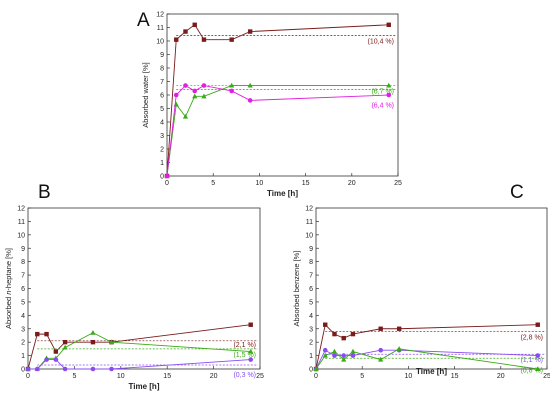  I want to click on y-tick-label: 12, so click(21, 209).